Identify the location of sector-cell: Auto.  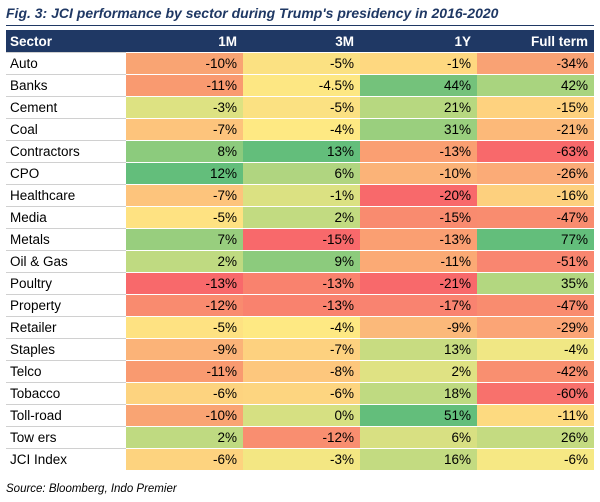
(66, 63).